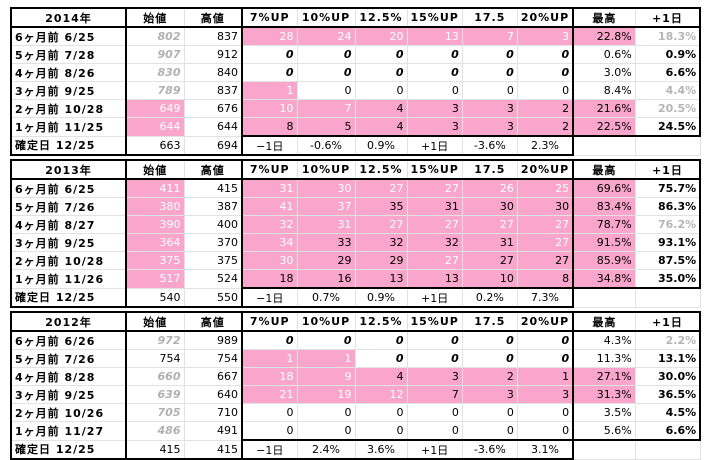  What do you see at coordinates (435, 127) in the screenshot?
I see `cell-up15: 3` at bounding box center [435, 127].